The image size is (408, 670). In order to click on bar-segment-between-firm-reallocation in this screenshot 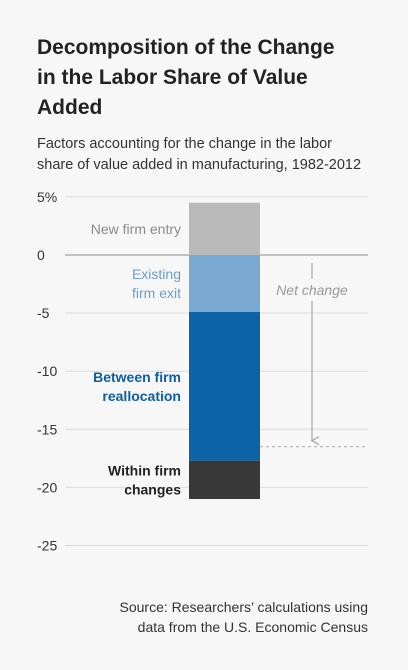, I will do `click(224, 386)`.